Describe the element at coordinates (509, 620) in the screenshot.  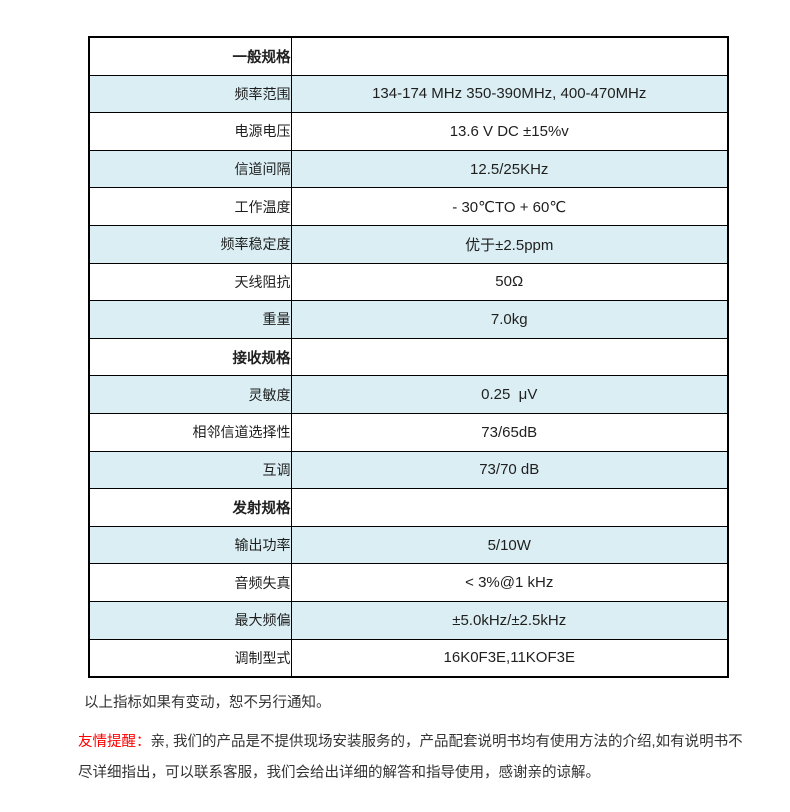
I see `spec-value: ±5.0kHz/±2.5kHz` at that location.